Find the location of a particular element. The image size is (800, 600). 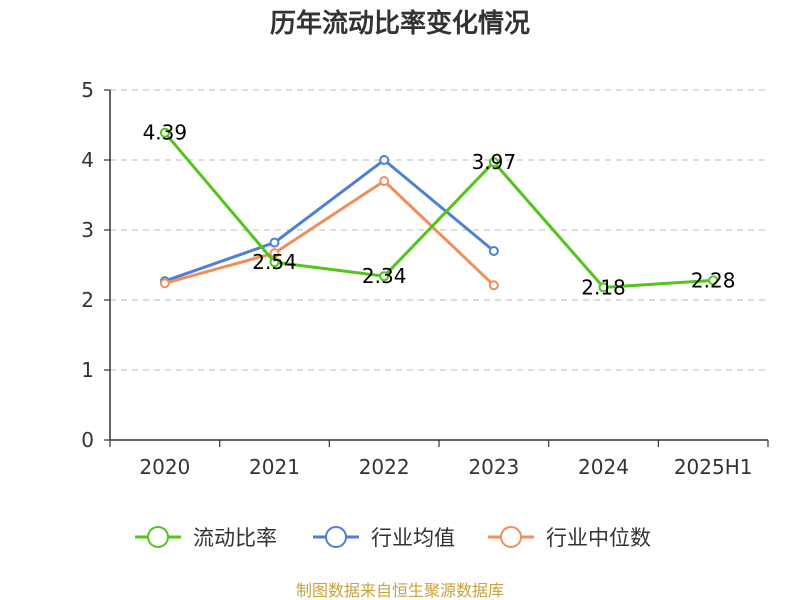

point-0-2023 is located at coordinates (493, 162).